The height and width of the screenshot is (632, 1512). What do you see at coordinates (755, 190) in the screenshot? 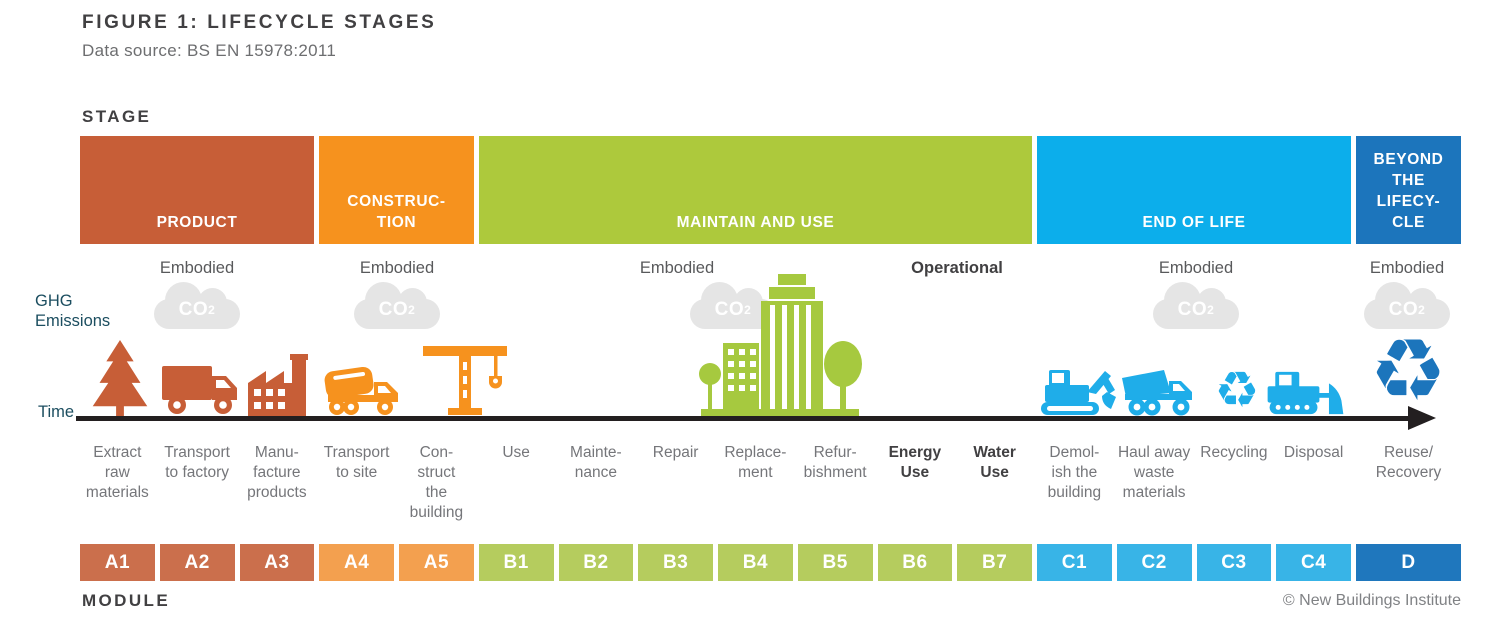
I see `stage-band-maintain-and-use: MAINTAIN AND USE` at bounding box center [755, 190].